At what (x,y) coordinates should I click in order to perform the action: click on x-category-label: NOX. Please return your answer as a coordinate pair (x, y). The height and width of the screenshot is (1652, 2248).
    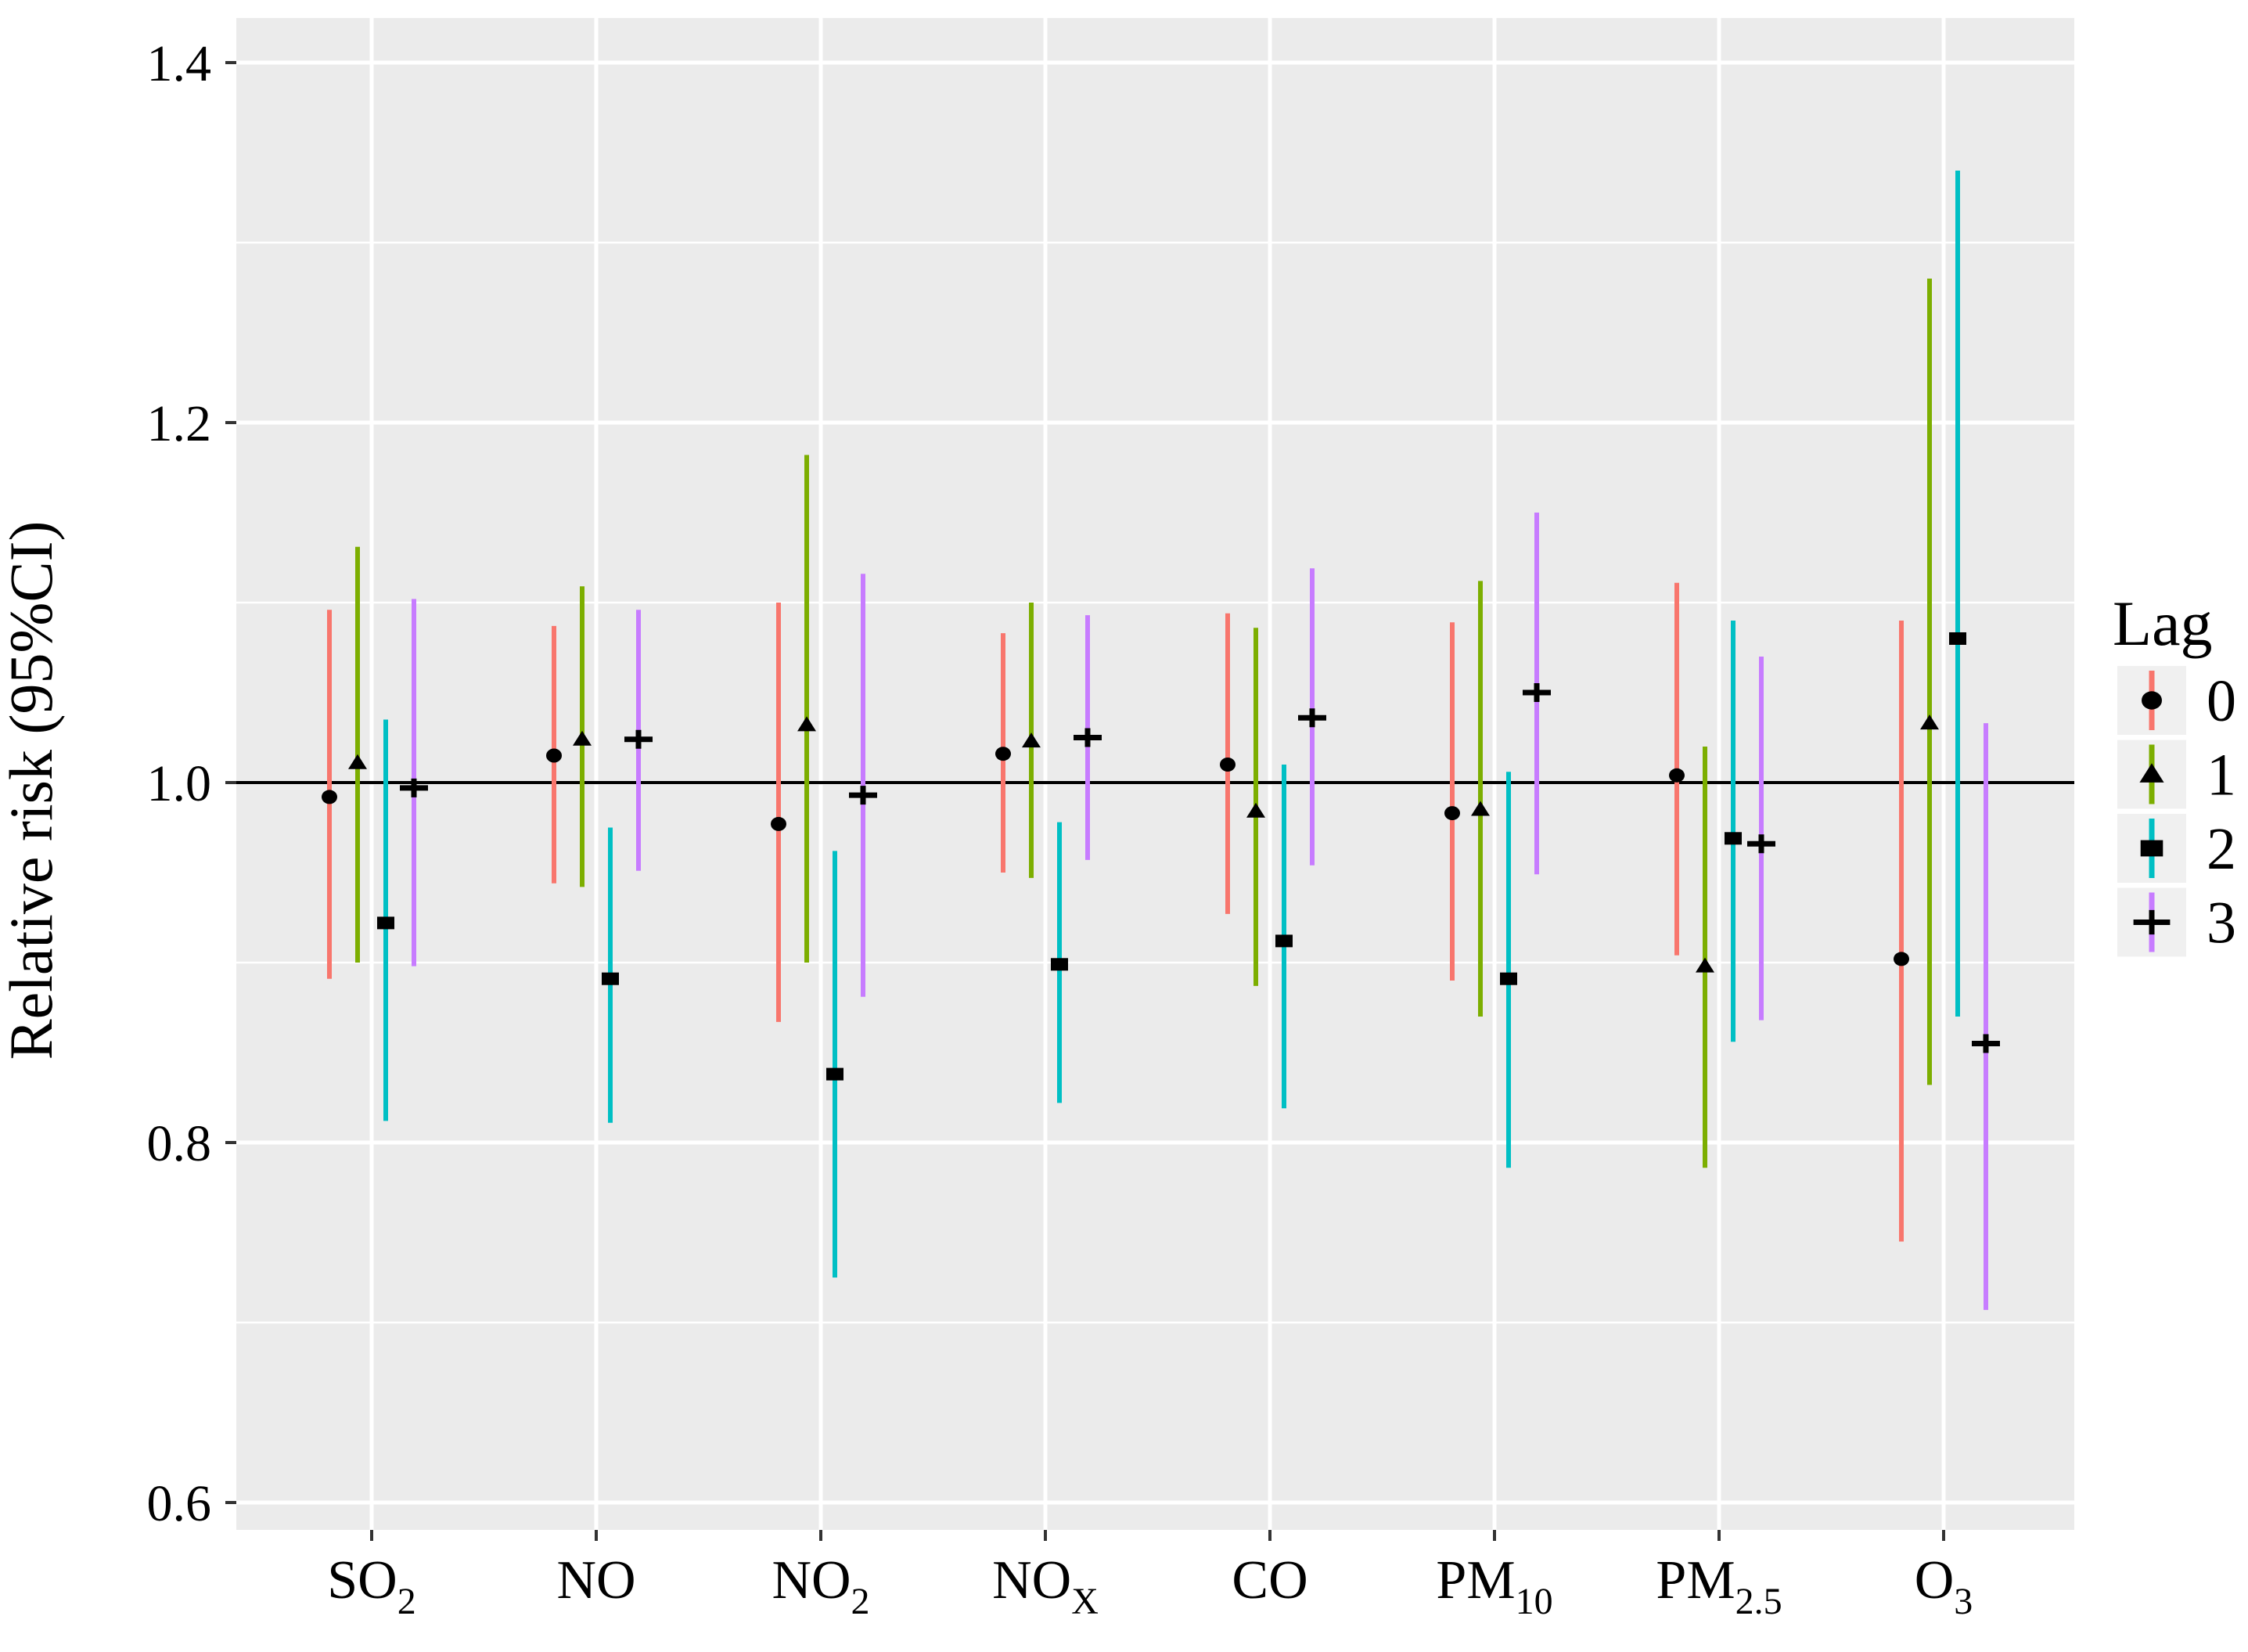
    Looking at the image, I should click on (1046, 1586).